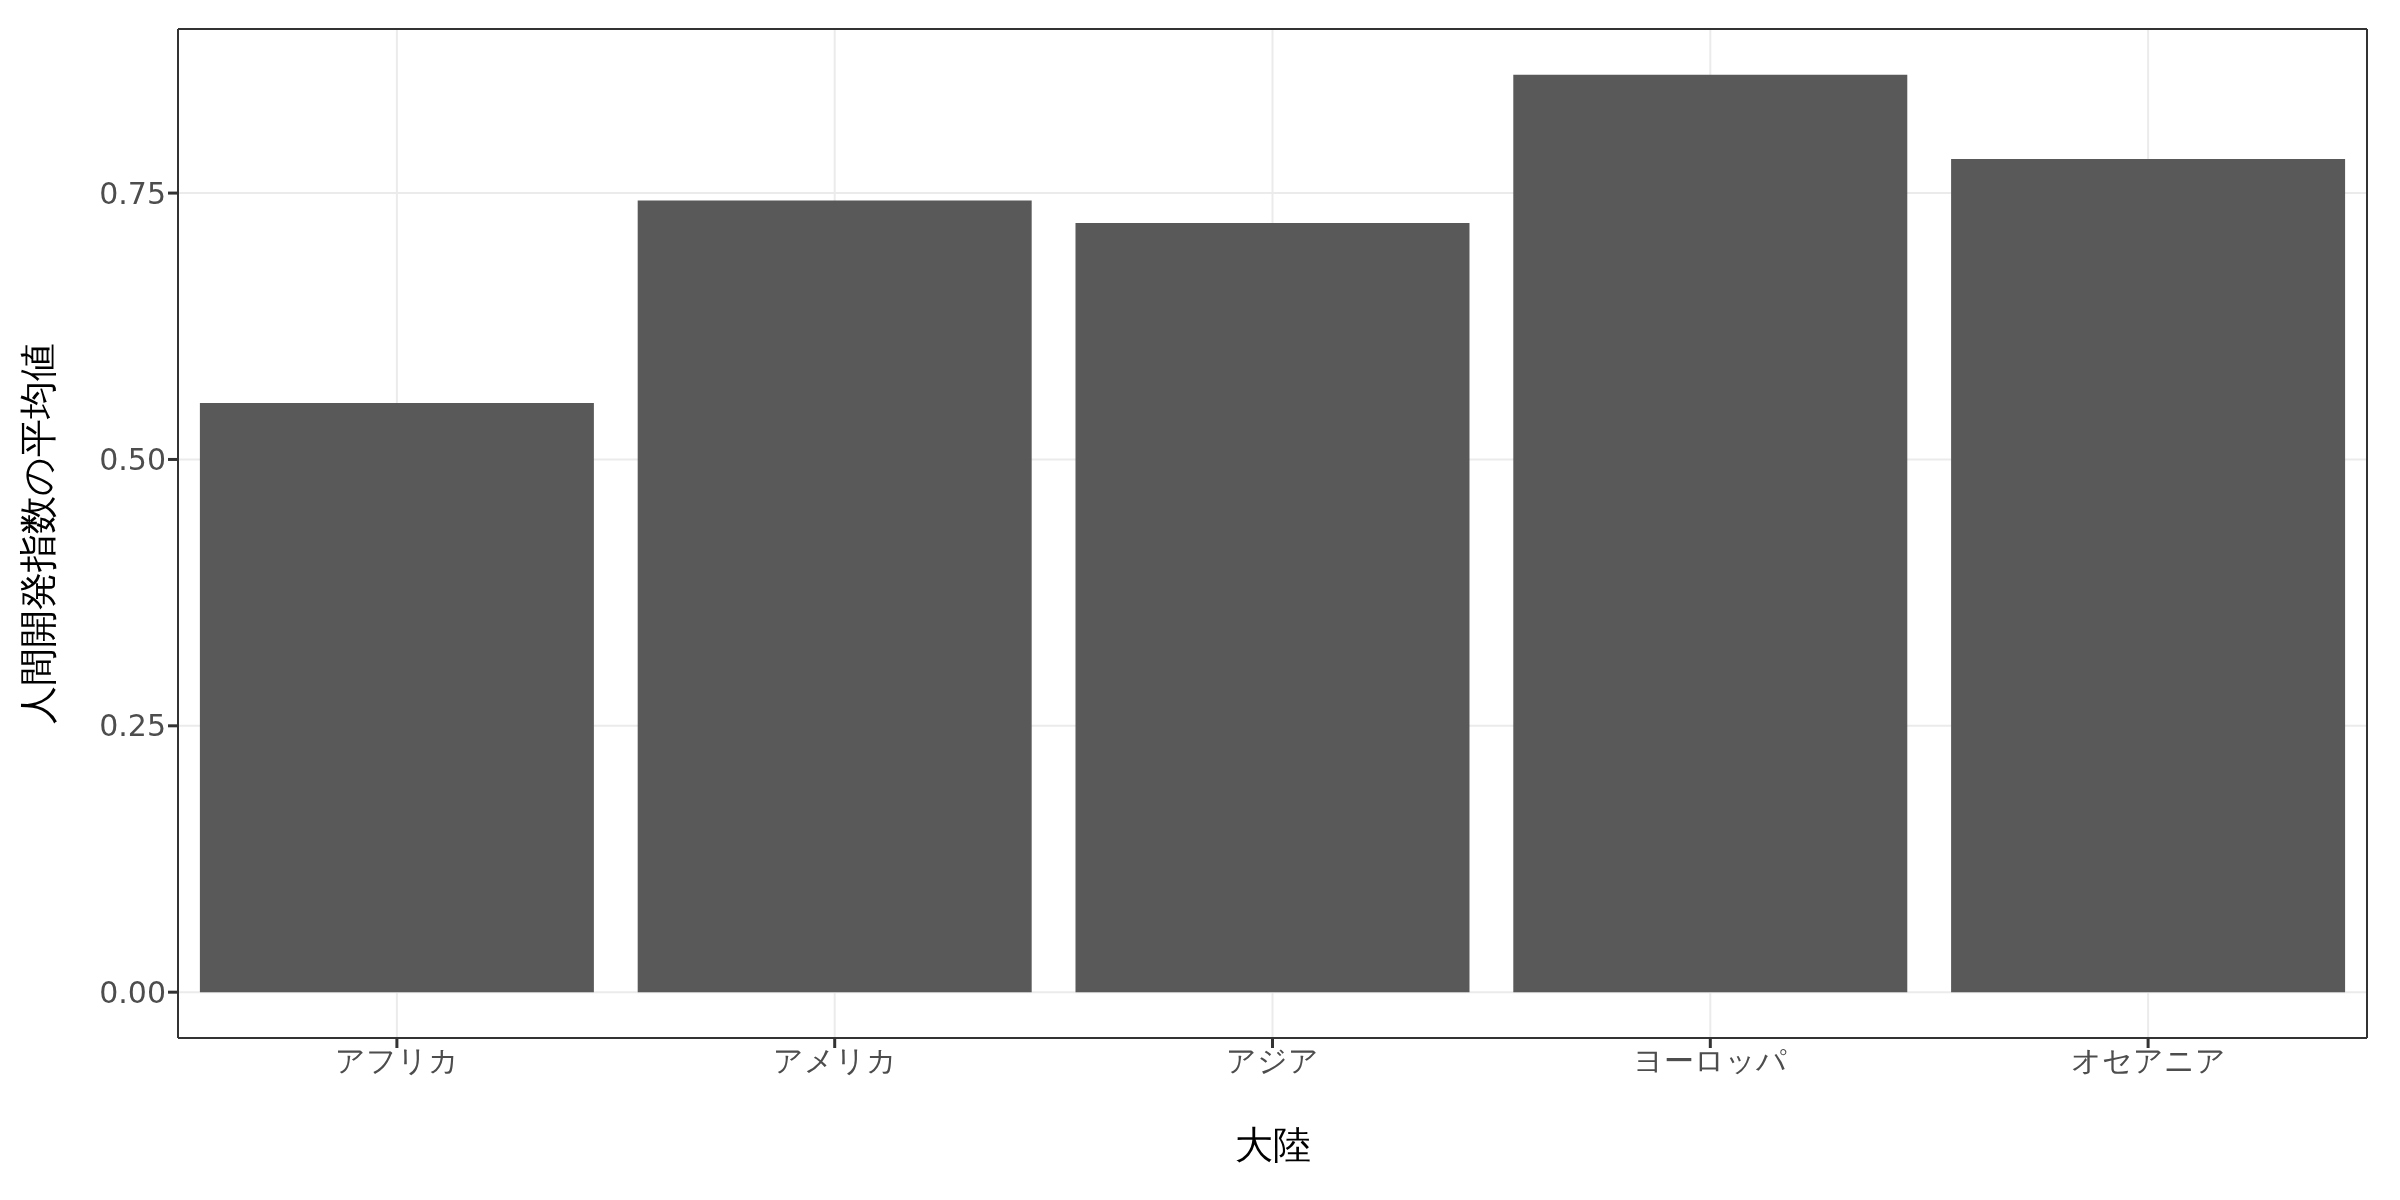 Image resolution: width=2400 pixels, height=1200 pixels. What do you see at coordinates (1272, 1061) in the screenshot?
I see `x-tick-label: アジア` at bounding box center [1272, 1061].